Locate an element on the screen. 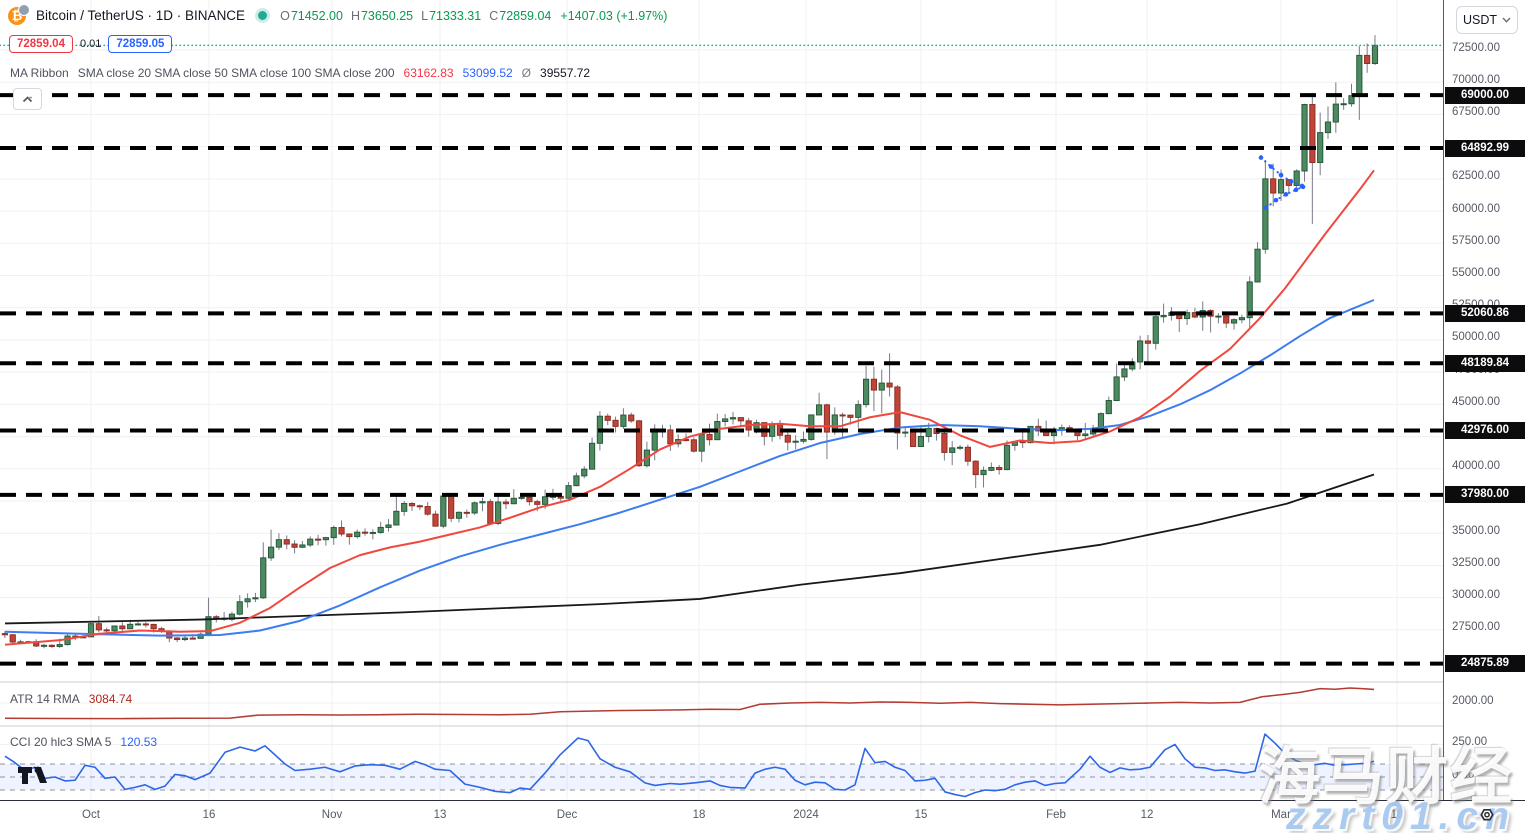 The height and width of the screenshot is (833, 1525). cci-line is located at coordinates (689, 765).